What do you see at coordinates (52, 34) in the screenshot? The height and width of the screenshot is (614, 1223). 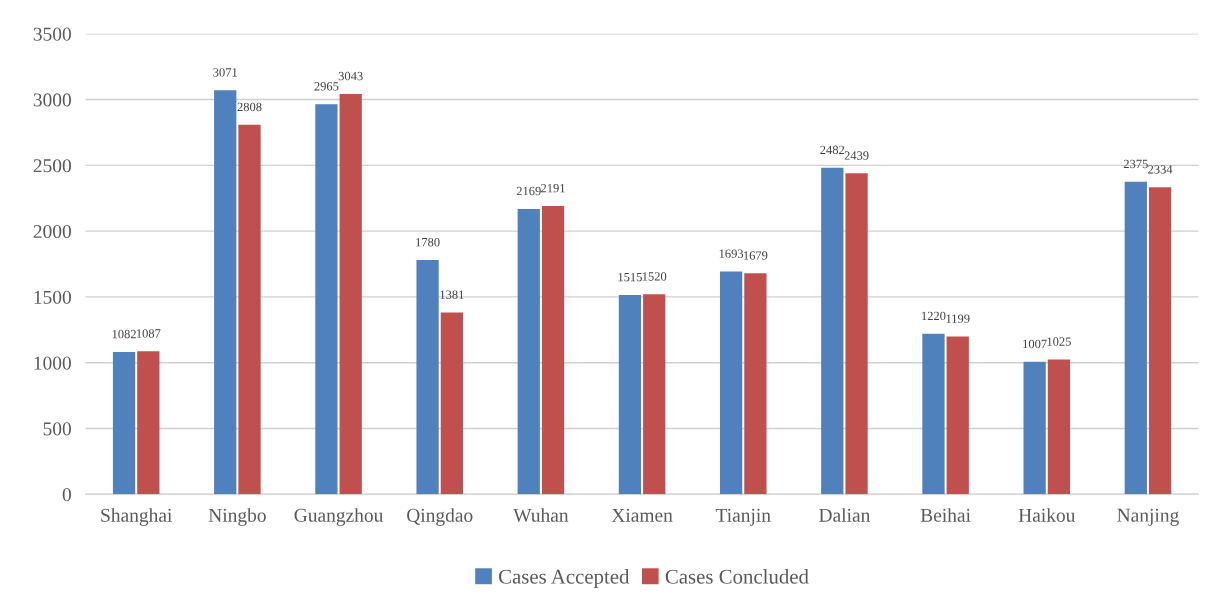 I see `y-tick-label: 3500` at bounding box center [52, 34].